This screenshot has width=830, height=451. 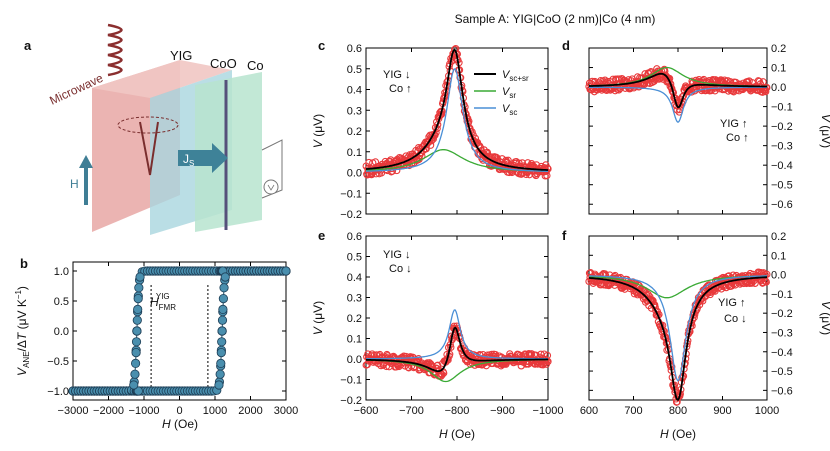 What do you see at coordinates (778, 256) in the screenshot?
I see `f-ytick-label: 0.1` at bounding box center [778, 256].